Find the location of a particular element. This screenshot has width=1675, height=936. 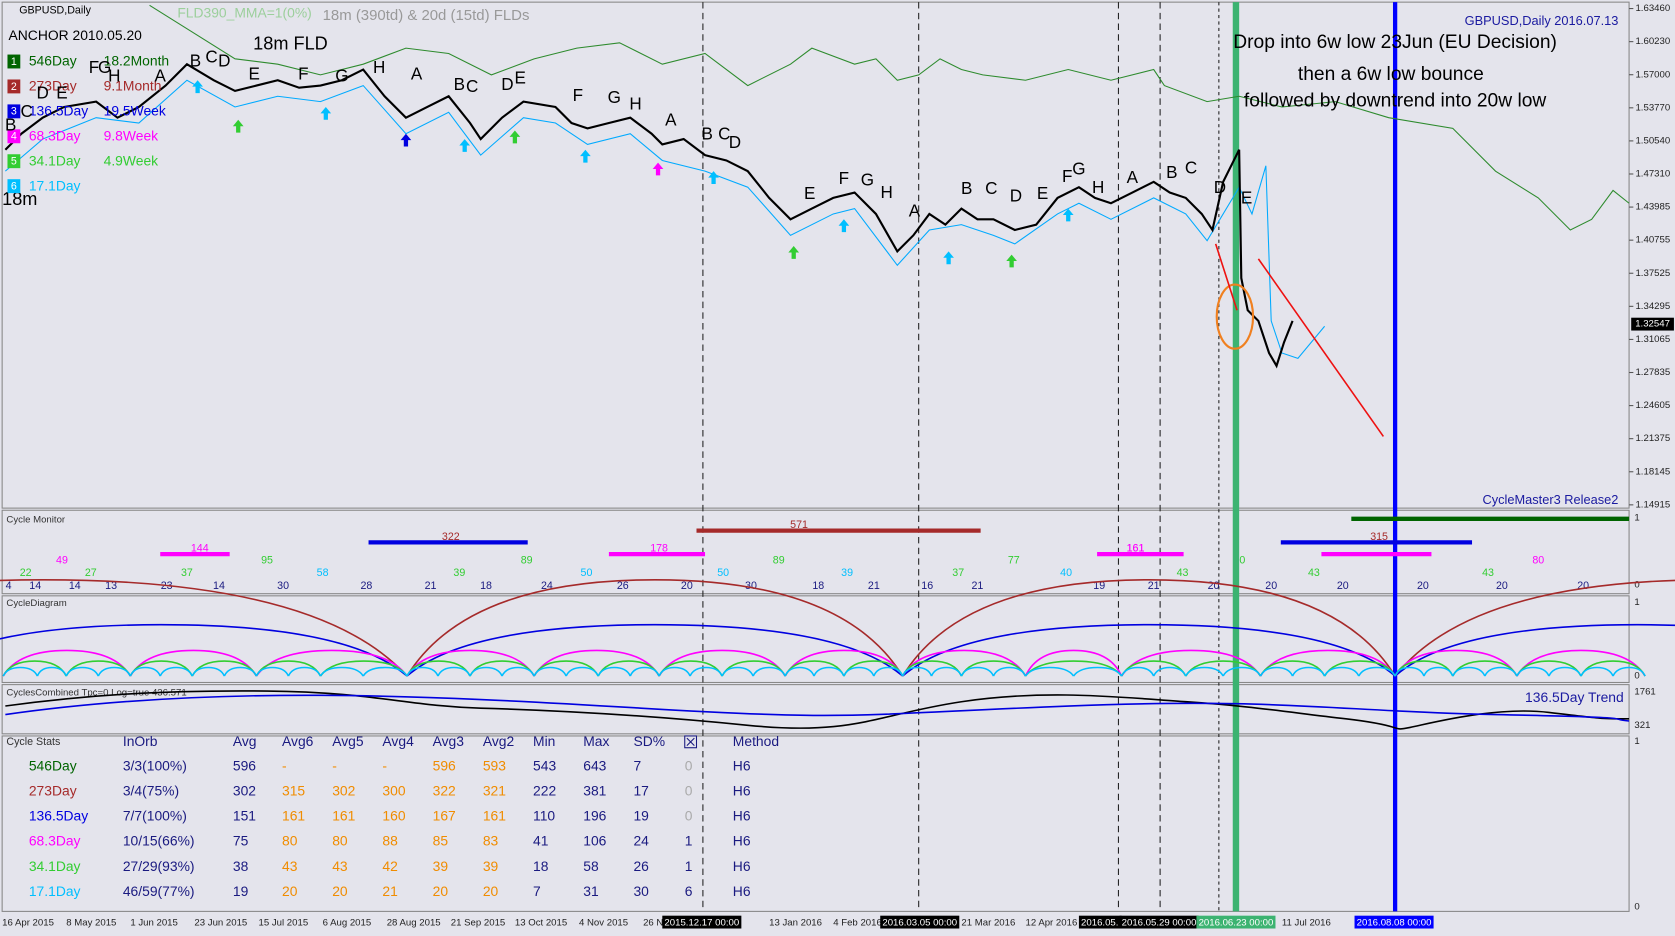

stats-cell: 161 is located at coordinates (293, 816).